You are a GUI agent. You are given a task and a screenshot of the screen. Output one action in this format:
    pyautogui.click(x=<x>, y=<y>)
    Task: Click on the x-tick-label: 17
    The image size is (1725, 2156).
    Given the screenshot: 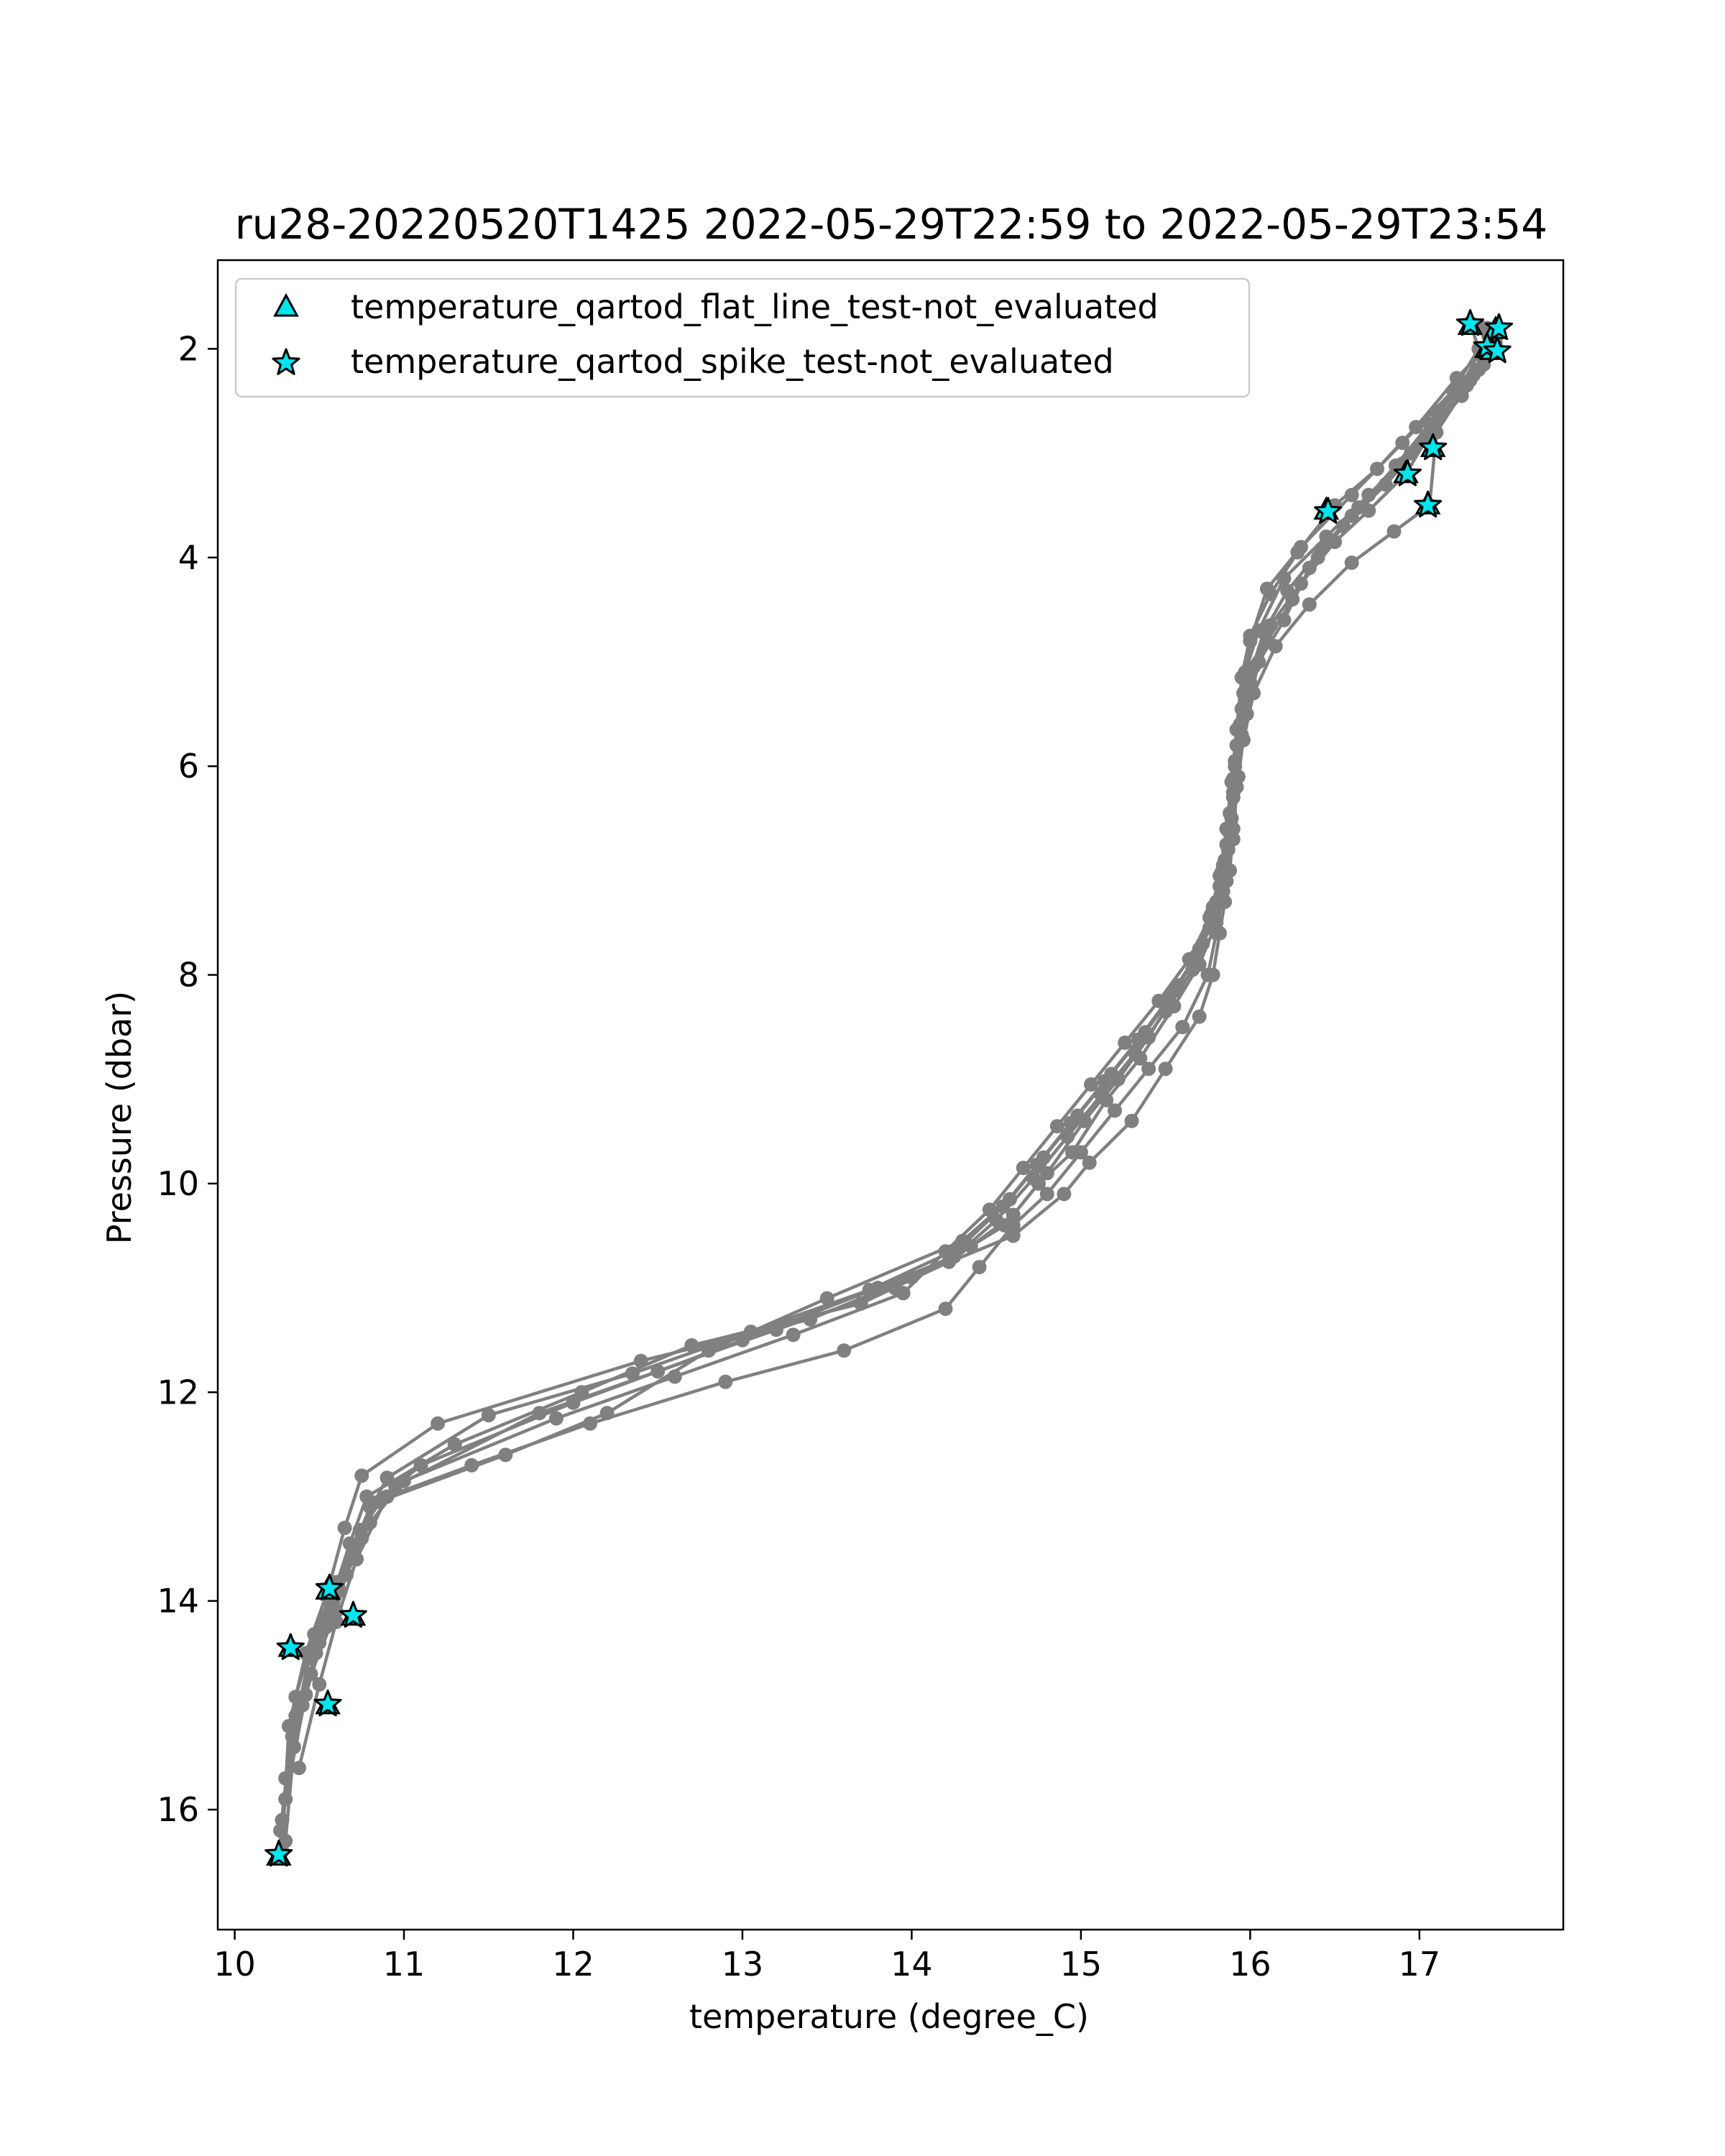 What is the action you would take?
    pyautogui.click(x=1420, y=1965)
    